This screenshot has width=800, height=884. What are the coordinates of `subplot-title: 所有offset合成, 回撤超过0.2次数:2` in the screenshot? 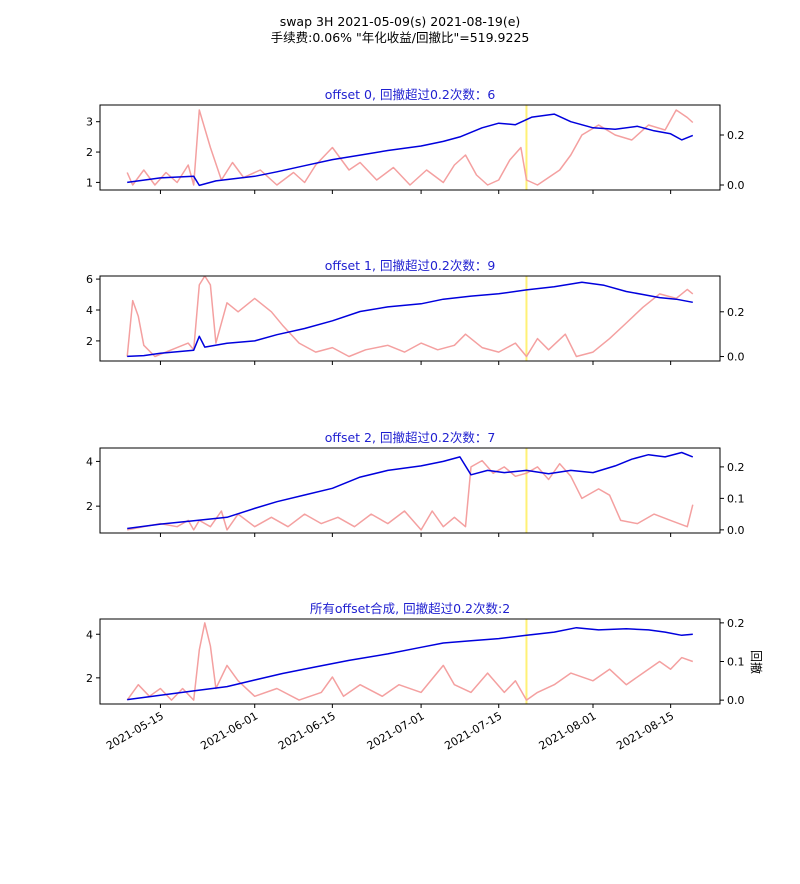 It's located at (410, 608).